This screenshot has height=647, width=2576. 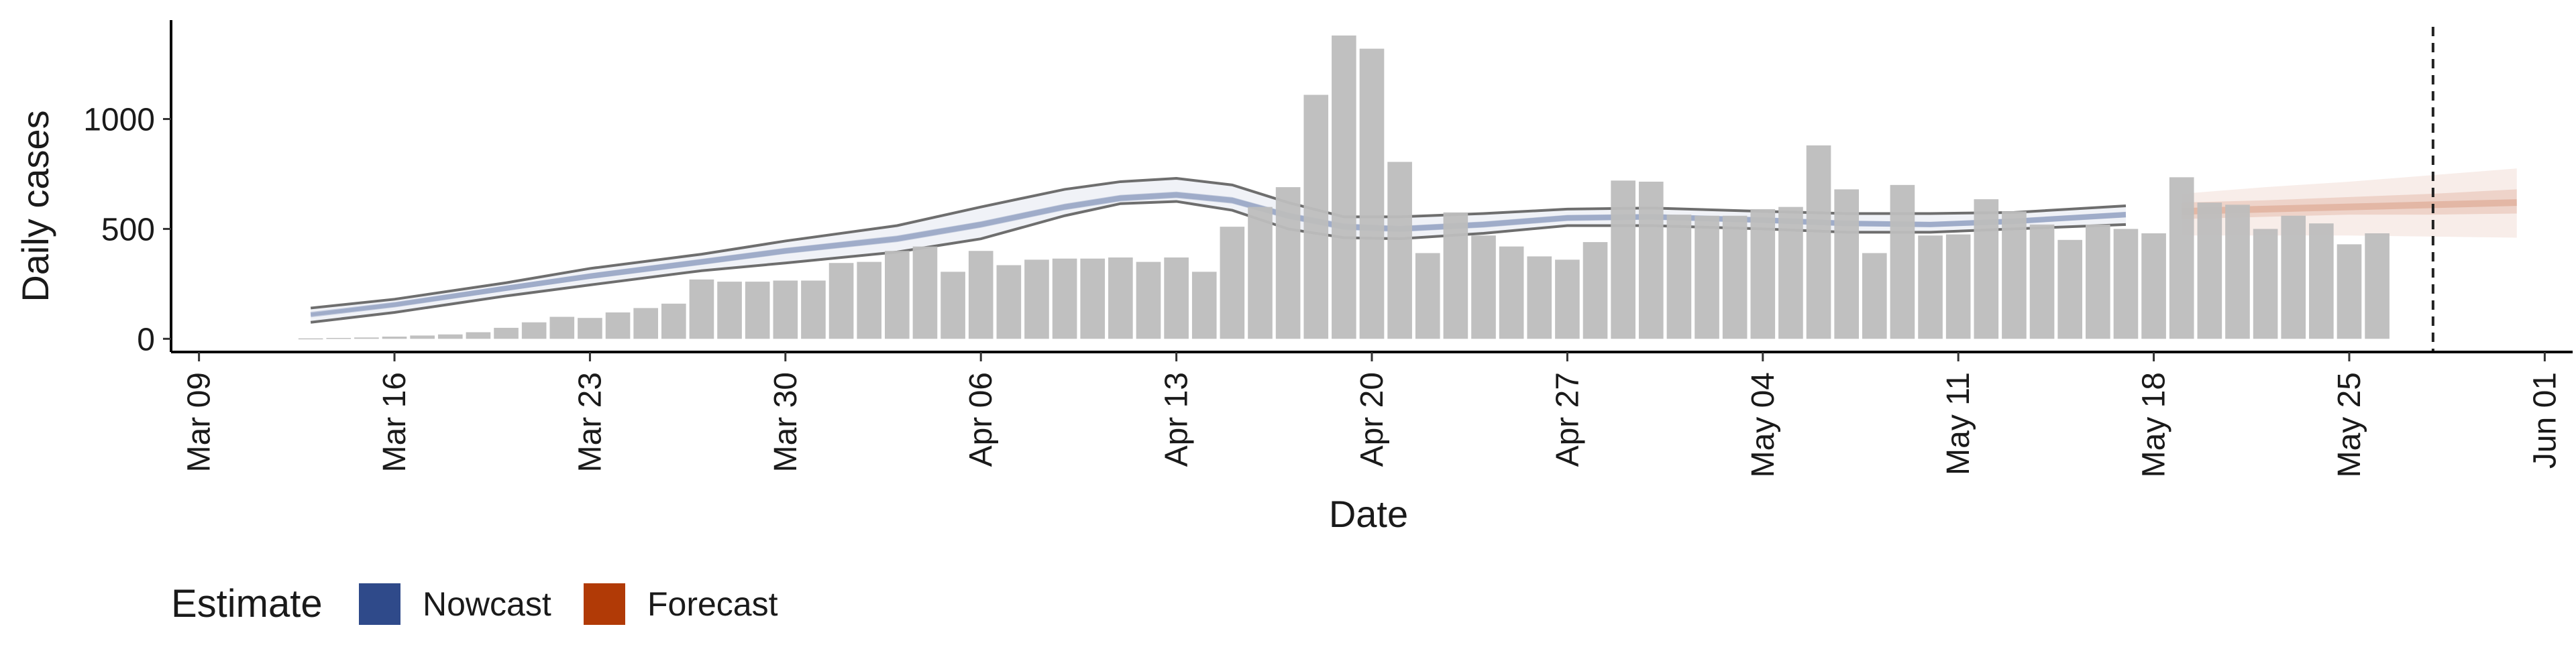 I want to click on y-axis-title: Daily cases, so click(x=35, y=206).